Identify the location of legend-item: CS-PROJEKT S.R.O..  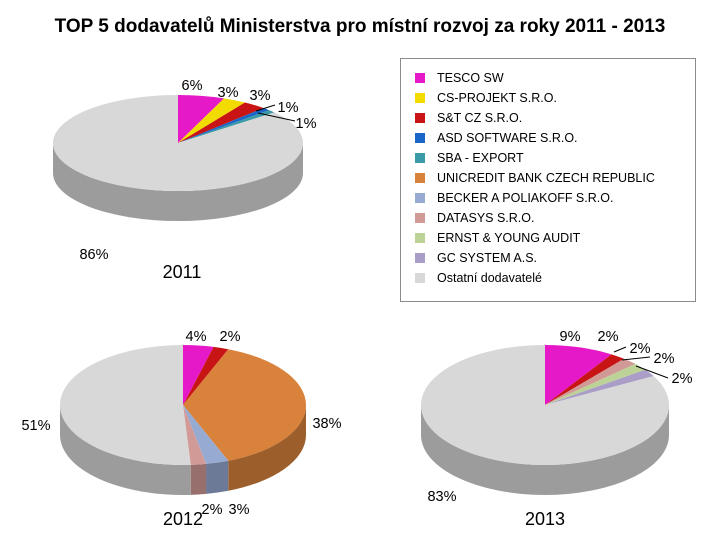
(486, 98).